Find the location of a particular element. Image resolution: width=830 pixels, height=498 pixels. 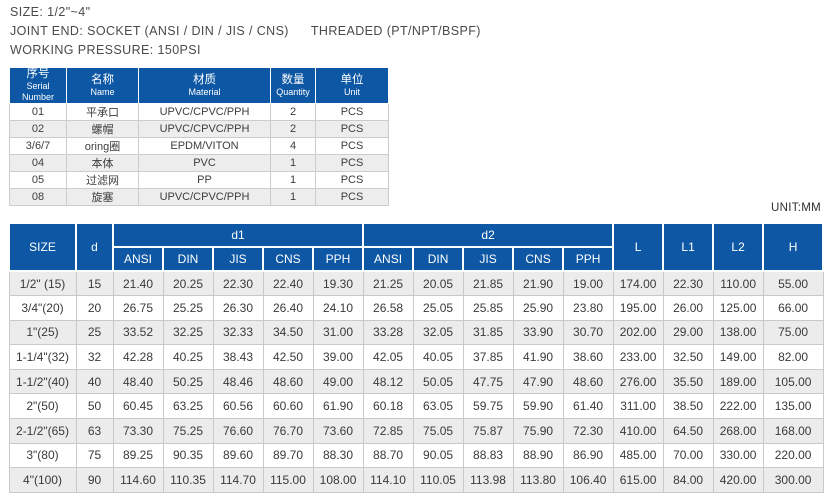

dims-cell: 33.90 is located at coordinates (538, 332).